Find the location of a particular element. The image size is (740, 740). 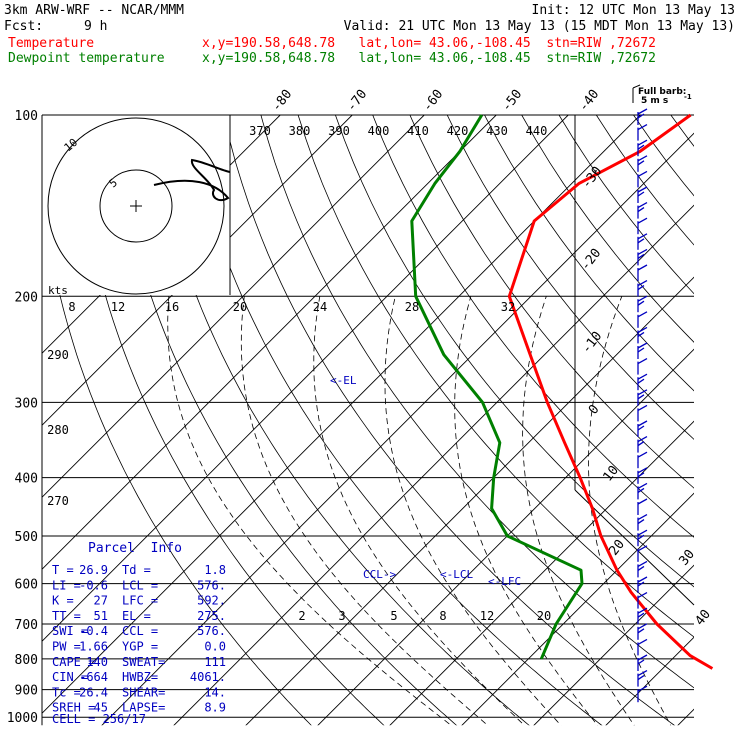

init-time: Init: 12 UTC Mon 13 May 13 is located at coordinates (634, 10).